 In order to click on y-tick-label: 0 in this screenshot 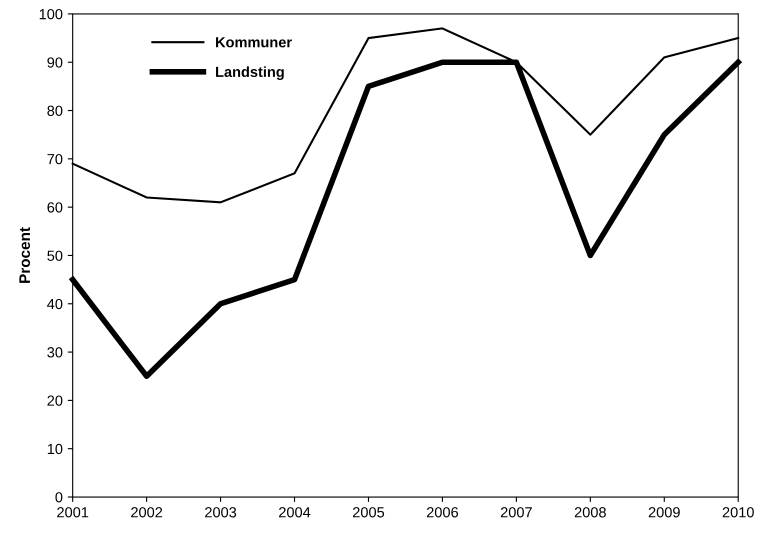, I will do `click(58, 497)`.